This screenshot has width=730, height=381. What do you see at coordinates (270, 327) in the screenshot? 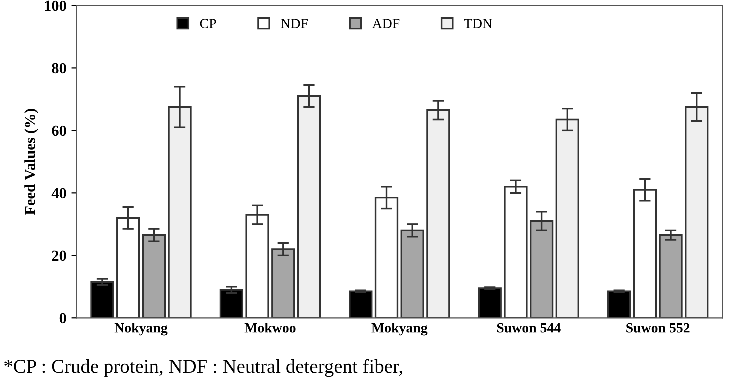
I see `x-tick-label: Mokwoo` at bounding box center [270, 327].